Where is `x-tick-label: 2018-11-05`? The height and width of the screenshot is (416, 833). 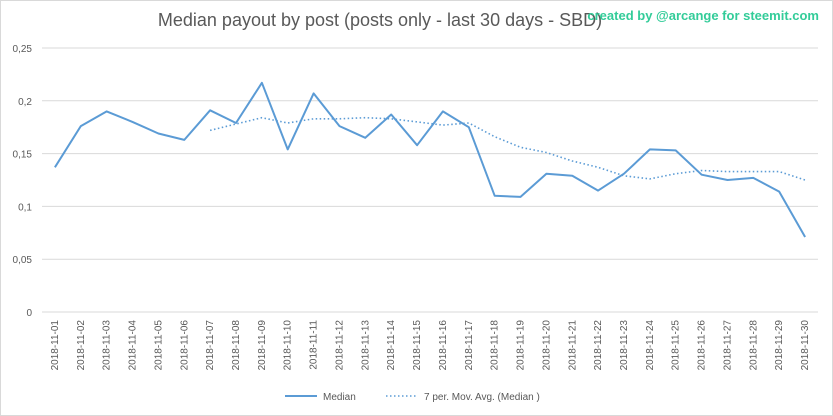
x-tick-label: 2018-11-05 is located at coordinates (158, 345).